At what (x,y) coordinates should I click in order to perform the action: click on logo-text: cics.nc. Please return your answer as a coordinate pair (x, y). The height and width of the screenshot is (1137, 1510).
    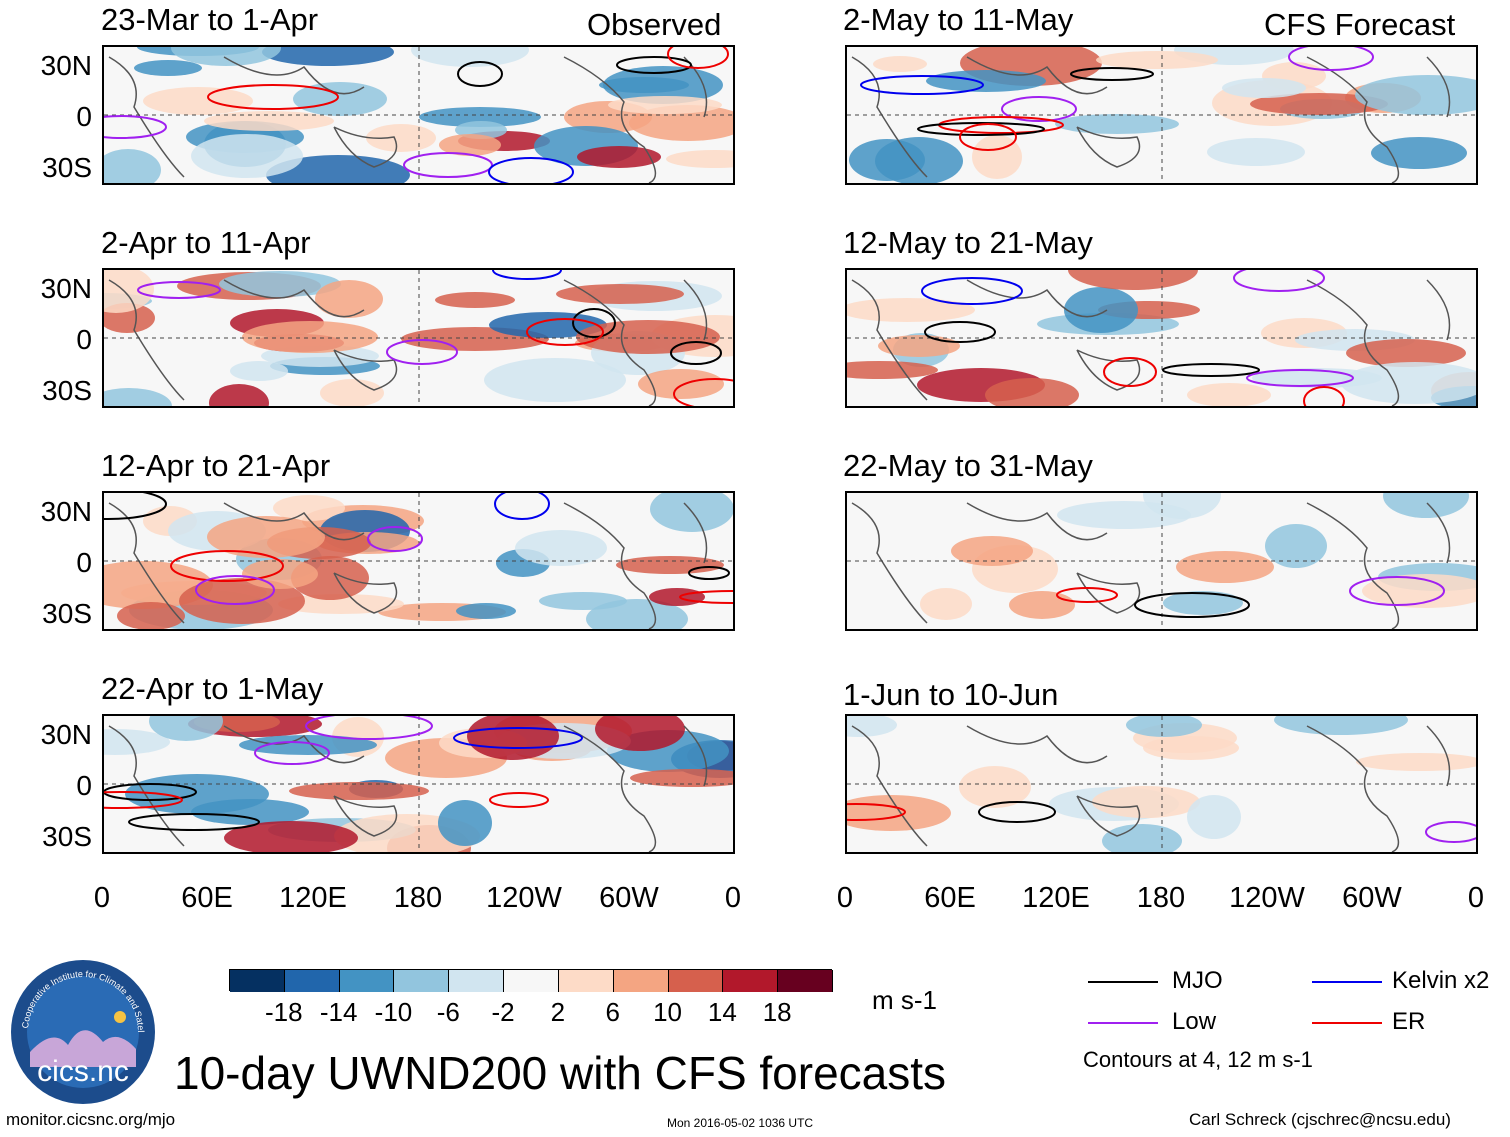
    Looking at the image, I should click on (83, 1071).